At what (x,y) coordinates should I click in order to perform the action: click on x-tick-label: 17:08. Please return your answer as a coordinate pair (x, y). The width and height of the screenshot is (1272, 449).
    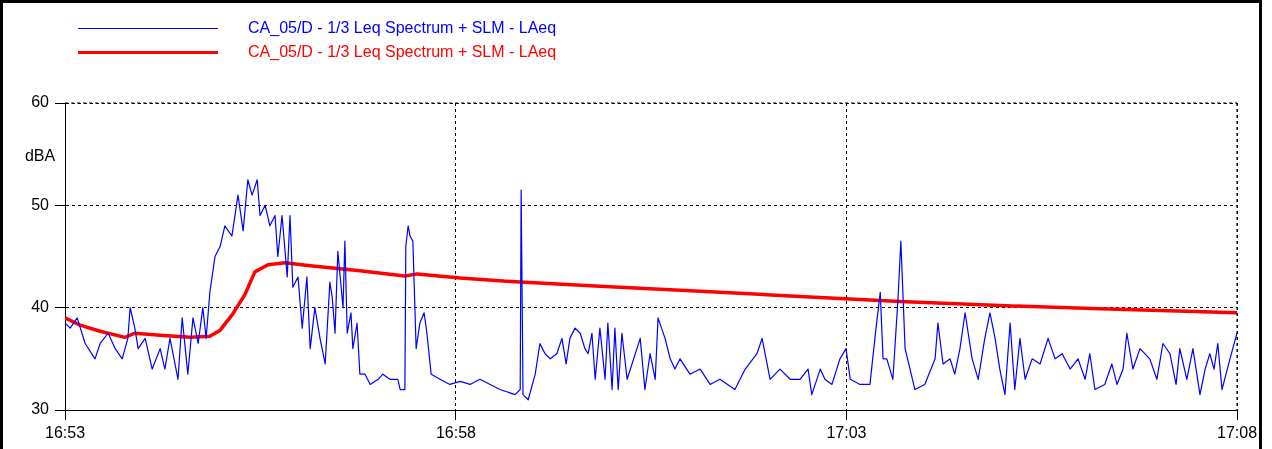
    Looking at the image, I should click on (1237, 433).